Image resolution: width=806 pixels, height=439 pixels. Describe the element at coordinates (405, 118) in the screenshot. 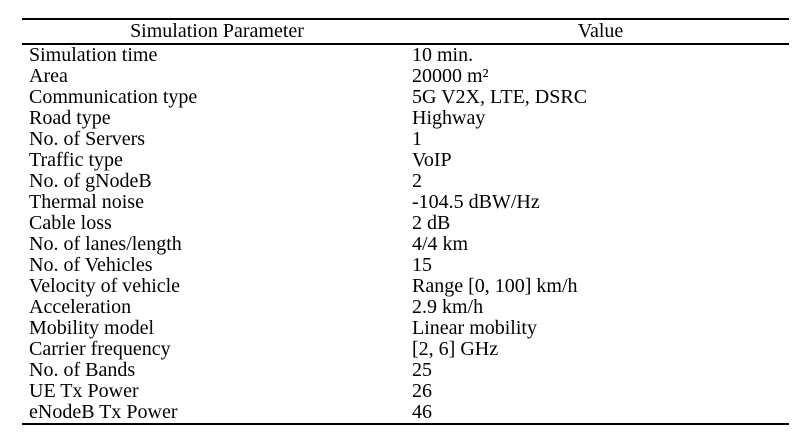

I see `table-row: Road type Highway` at that location.